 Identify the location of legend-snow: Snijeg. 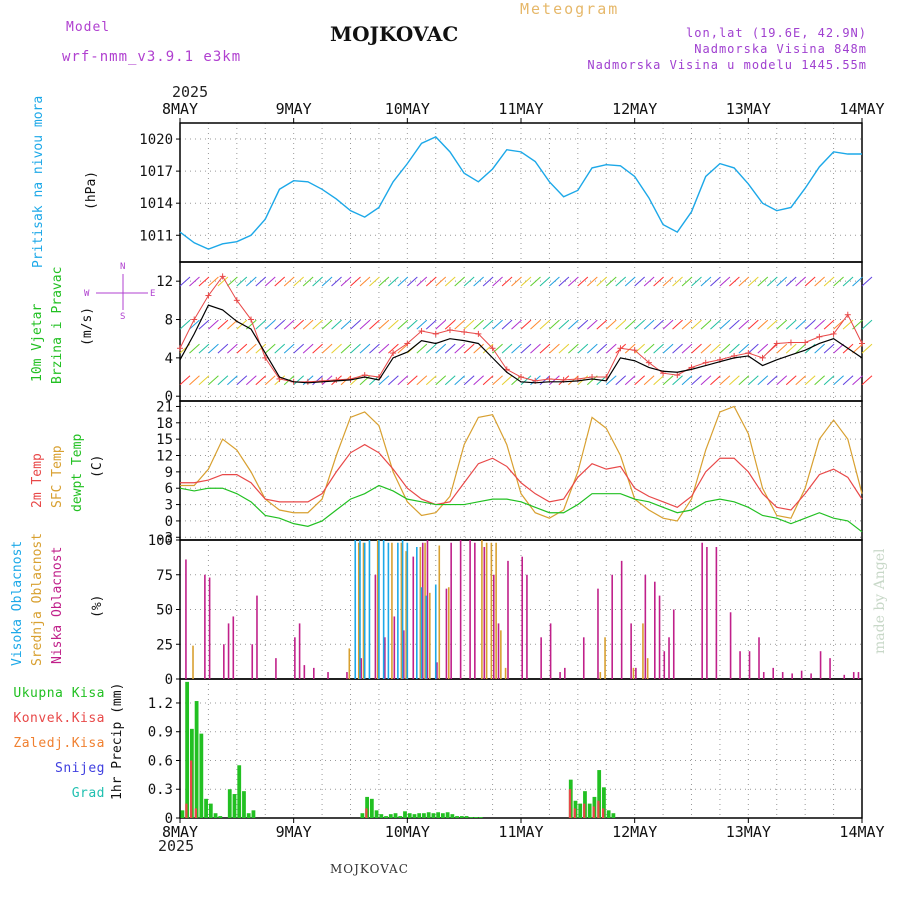
(80, 768).